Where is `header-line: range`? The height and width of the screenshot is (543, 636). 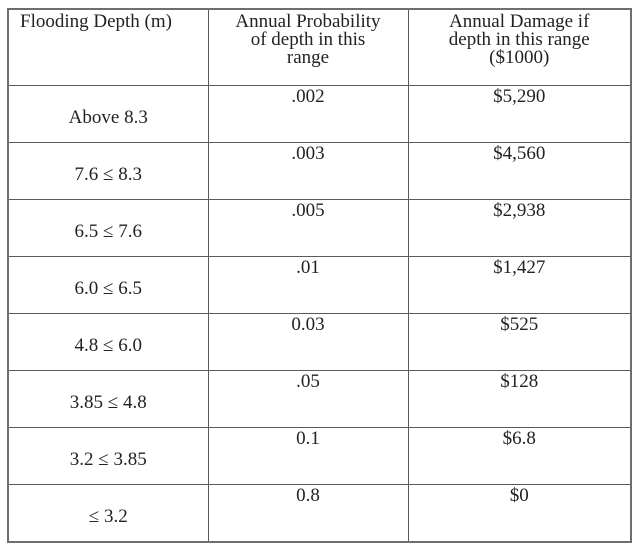
header-line: range is located at coordinates (308, 57).